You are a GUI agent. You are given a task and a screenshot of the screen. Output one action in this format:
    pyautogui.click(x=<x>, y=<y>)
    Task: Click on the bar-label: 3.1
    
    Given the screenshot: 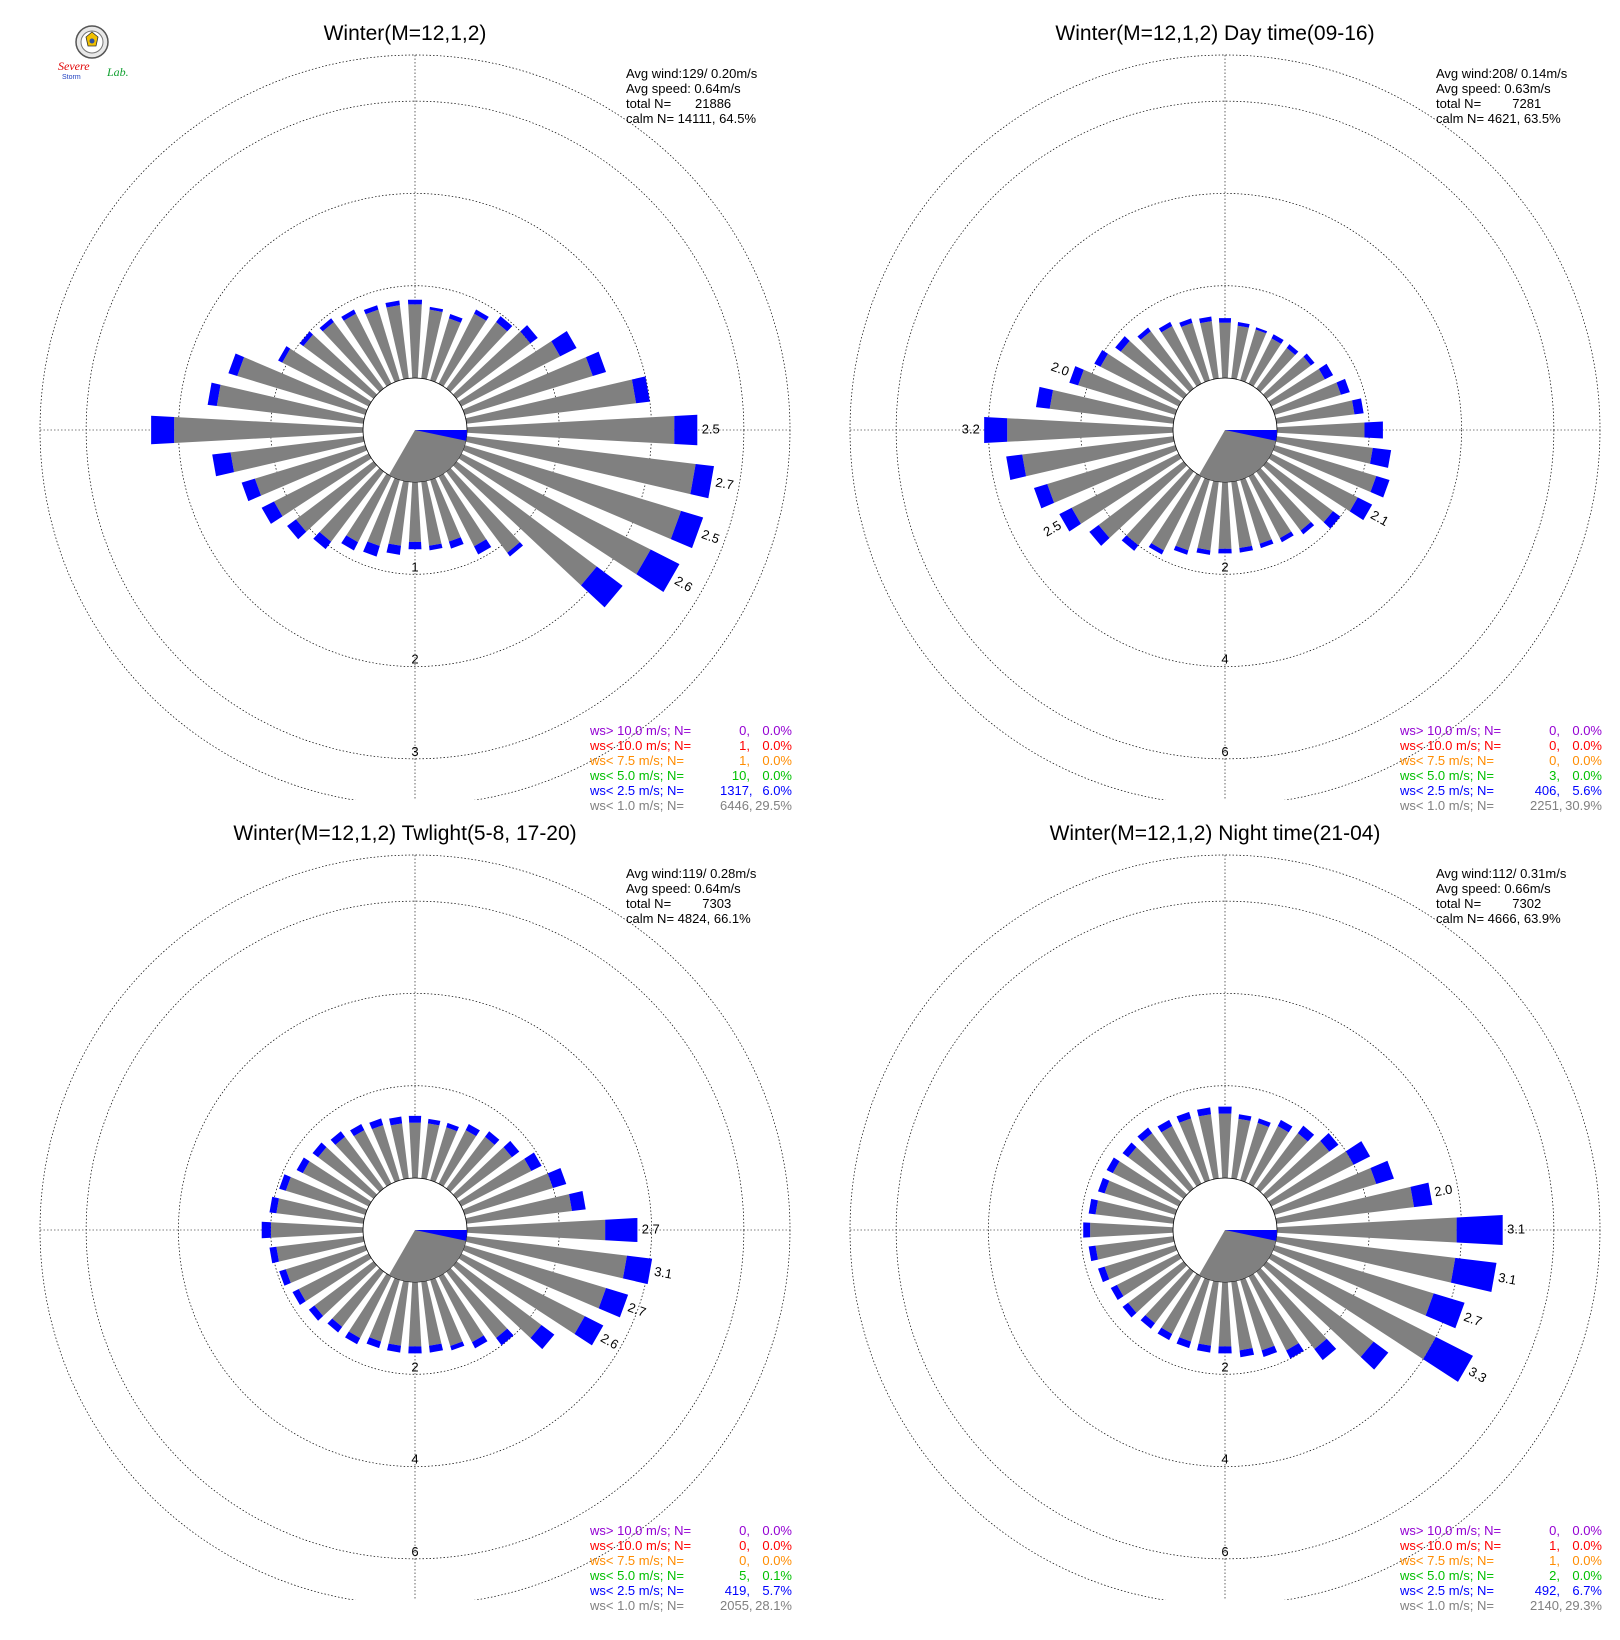 What is the action you would take?
    pyautogui.click(x=1516, y=1228)
    